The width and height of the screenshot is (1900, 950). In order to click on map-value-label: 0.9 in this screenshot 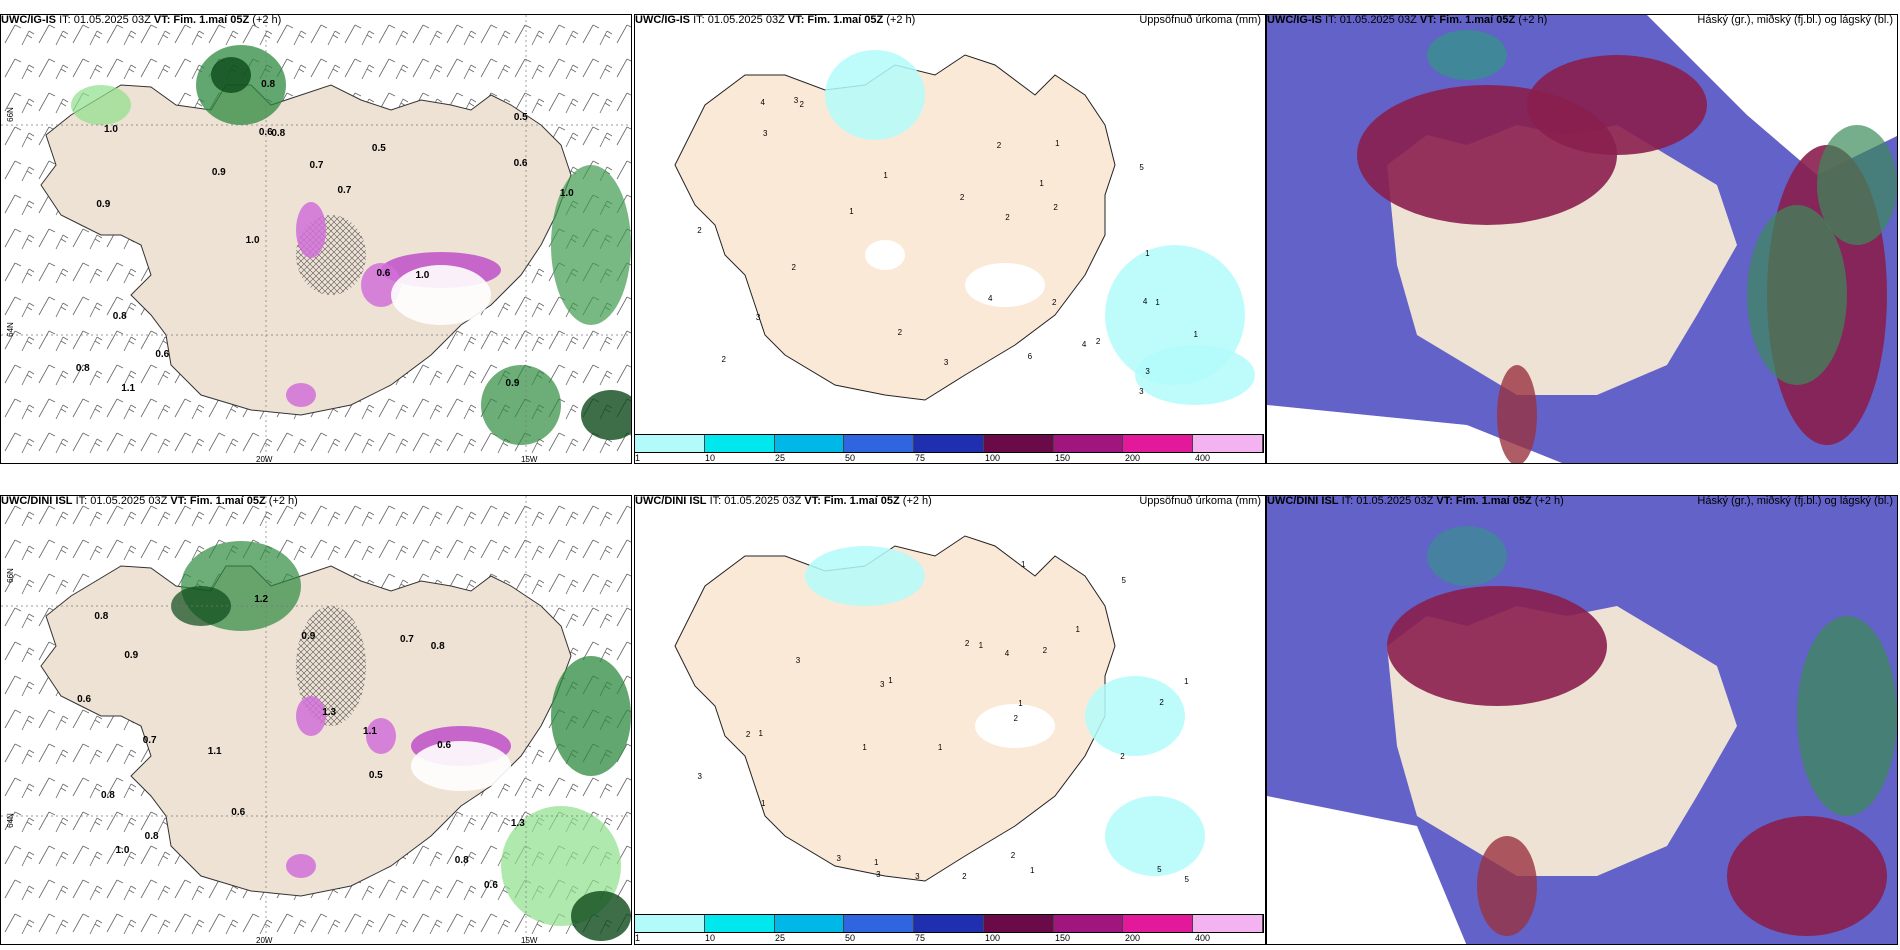, I will do `click(308, 637)`.